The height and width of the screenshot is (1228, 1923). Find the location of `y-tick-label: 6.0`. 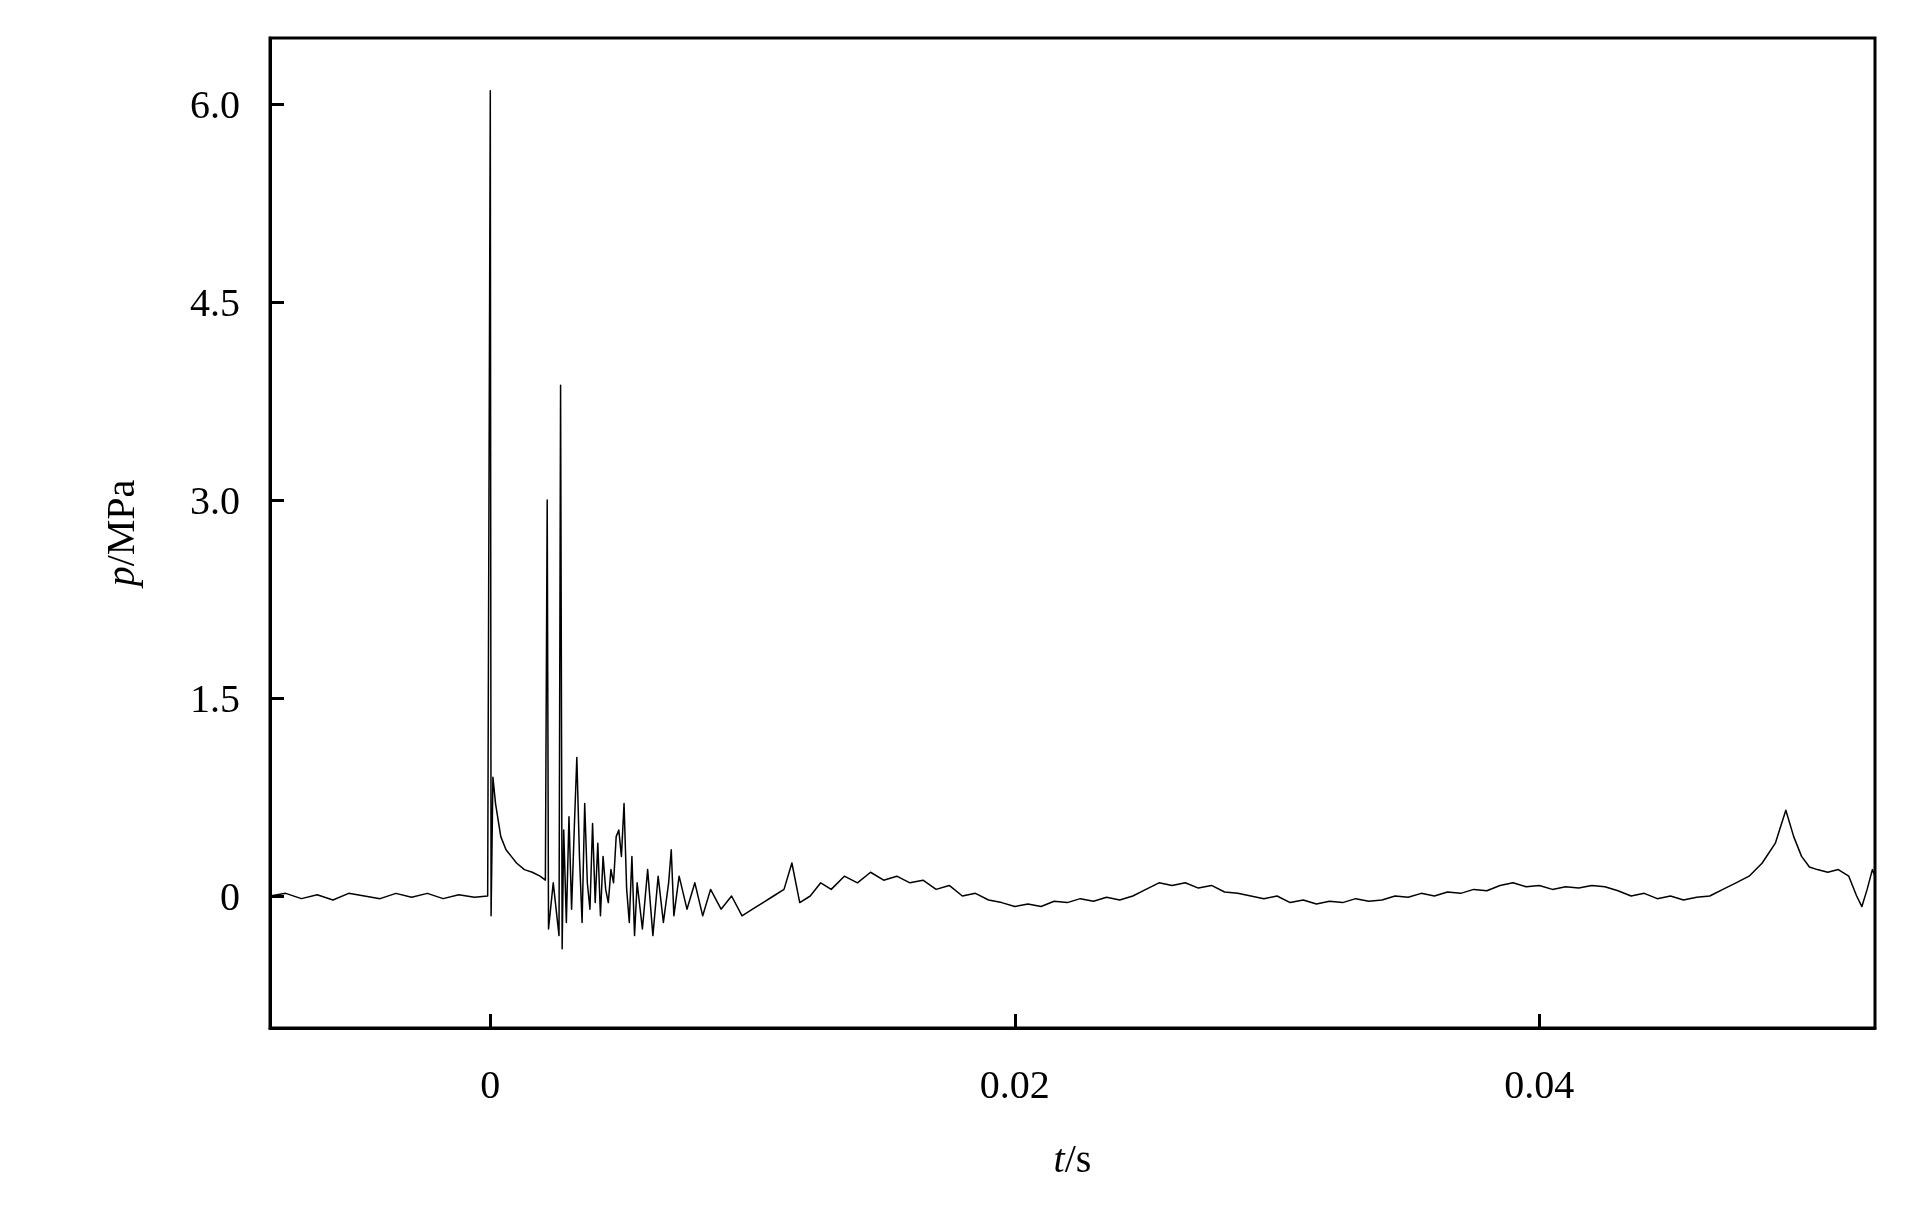

y-tick-label: 6.0 is located at coordinates (215, 104).